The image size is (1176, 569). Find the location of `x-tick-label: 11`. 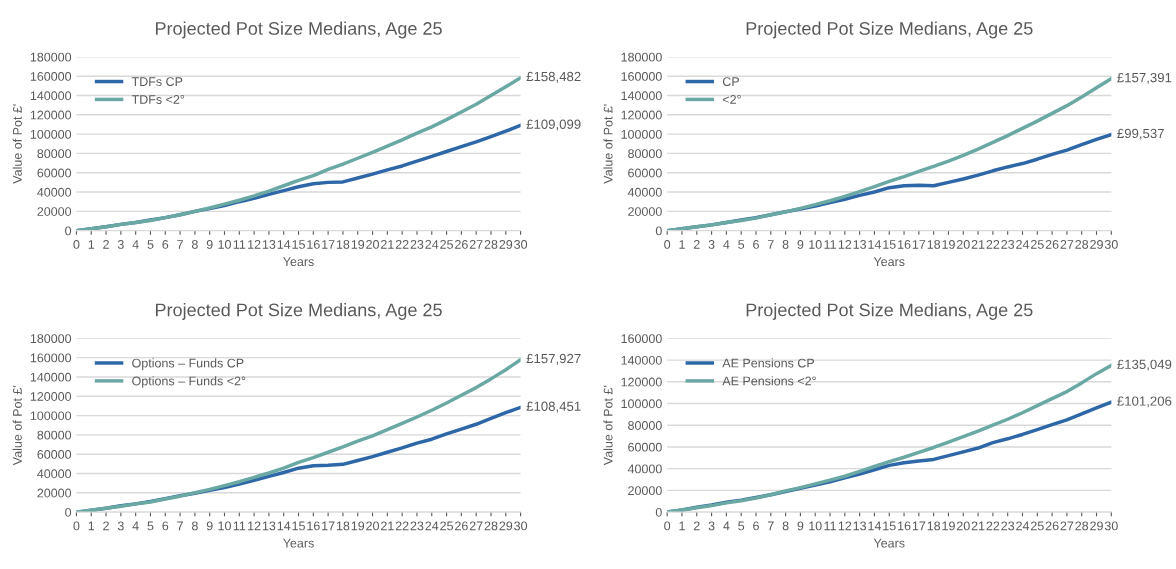

x-tick-label: 11 is located at coordinates (239, 244).